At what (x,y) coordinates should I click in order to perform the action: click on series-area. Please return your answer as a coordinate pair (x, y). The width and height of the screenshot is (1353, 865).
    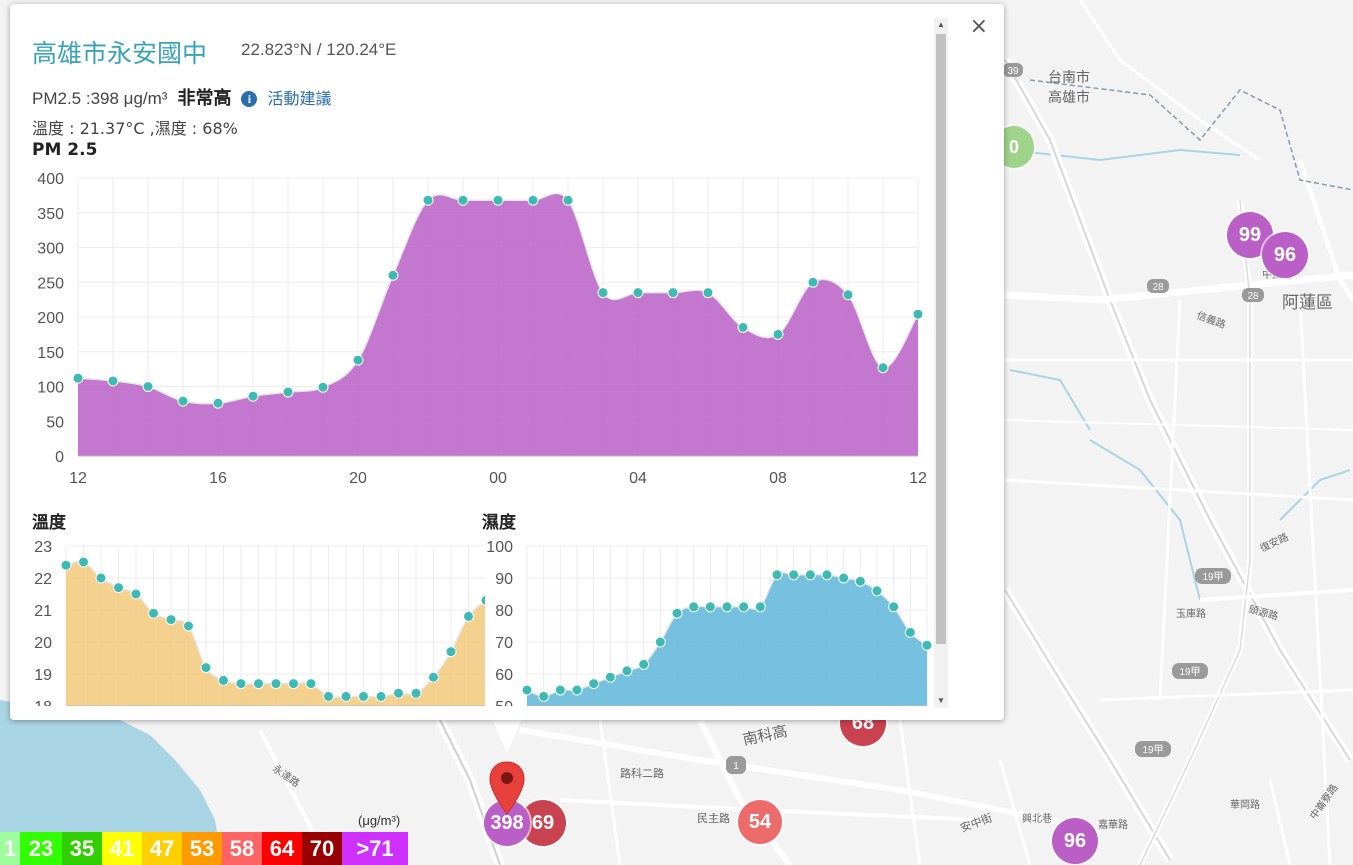
    Looking at the image, I should click on (275, 633).